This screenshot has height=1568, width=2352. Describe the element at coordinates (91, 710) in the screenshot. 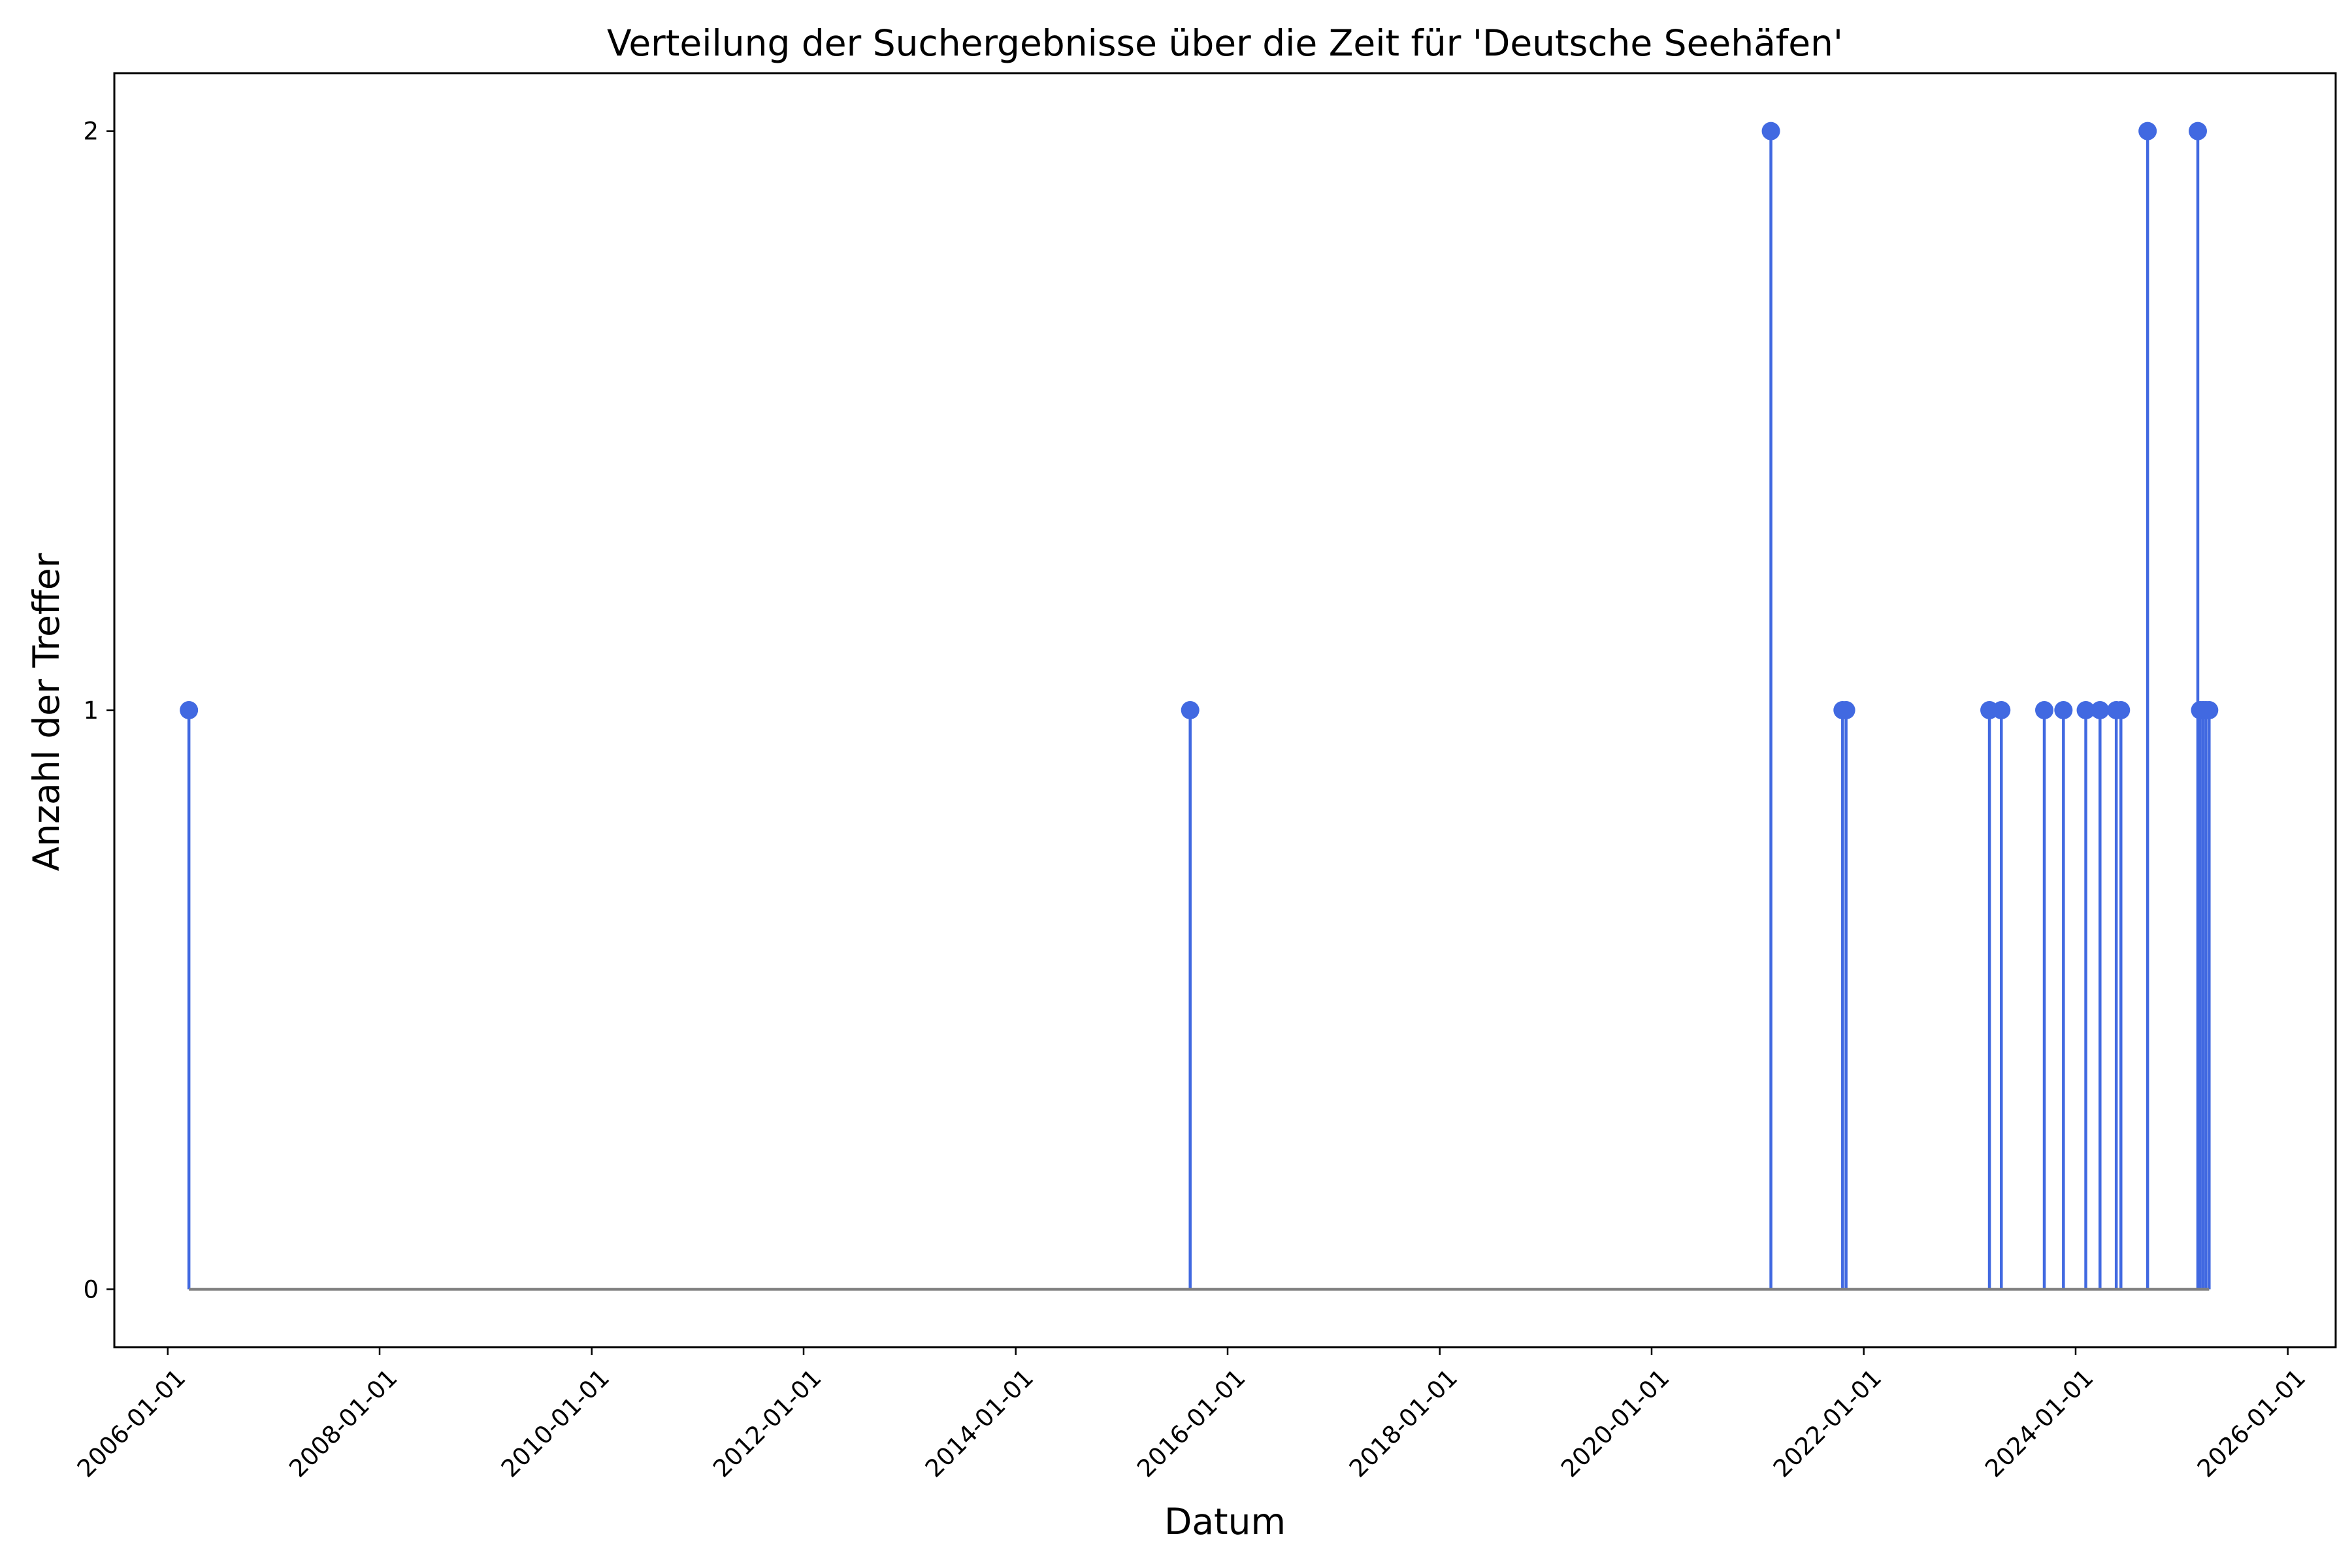

I see `y-tick-label: 1` at that location.